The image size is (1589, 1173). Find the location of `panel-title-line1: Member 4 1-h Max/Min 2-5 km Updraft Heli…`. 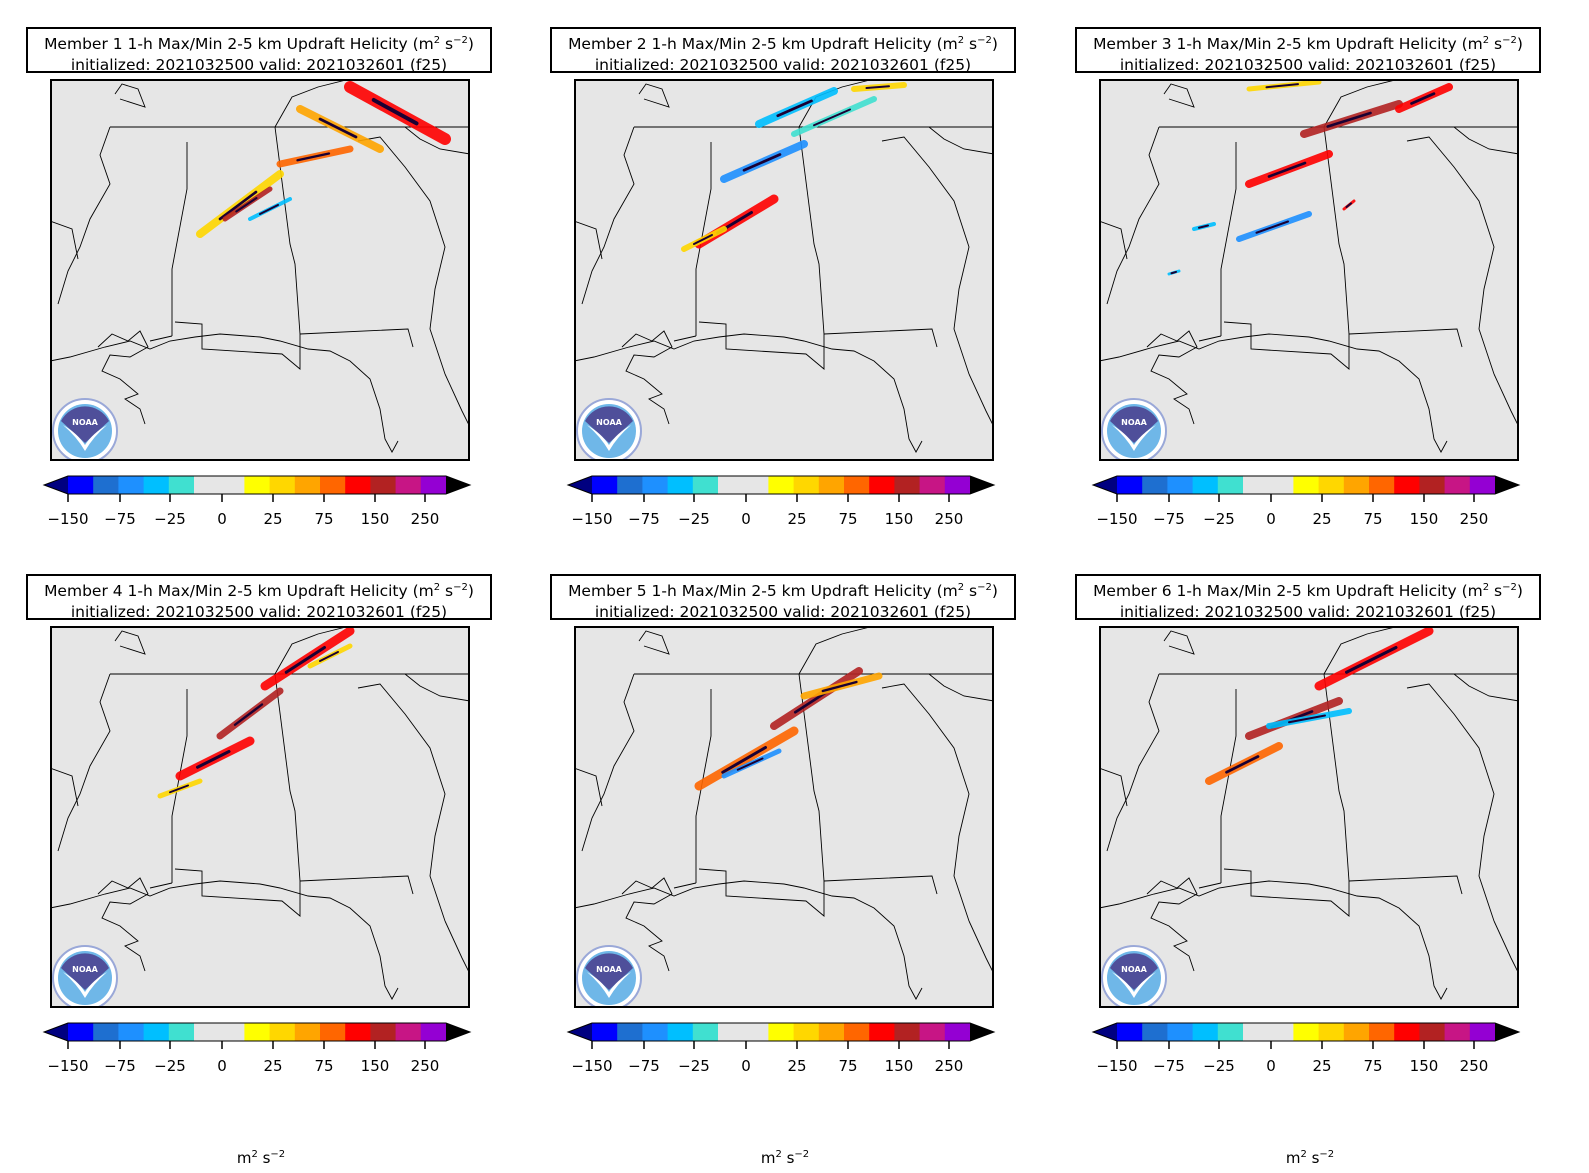

panel-title-line1: Member 4 1-h Max/Min 2-5 km Updraft Heli… is located at coordinates (259, 589).